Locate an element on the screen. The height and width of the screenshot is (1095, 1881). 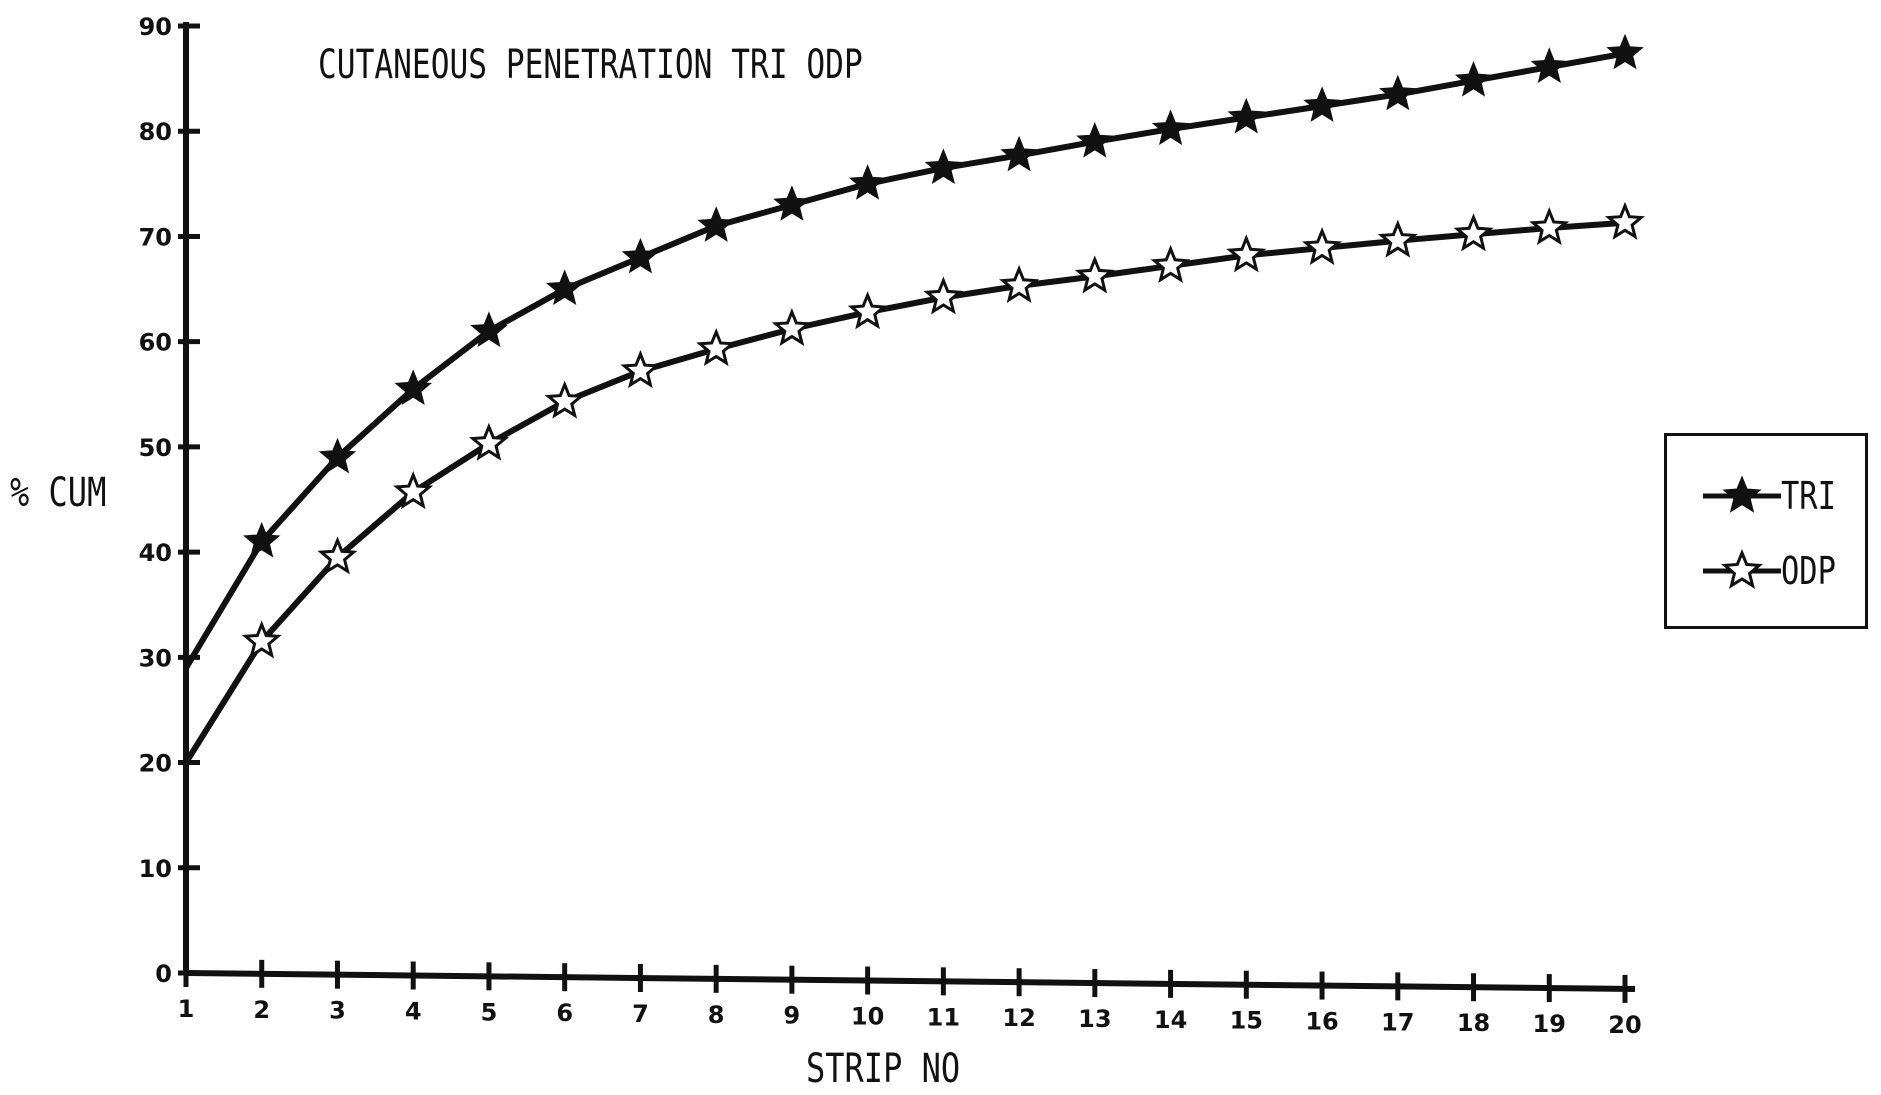
x-axis-line is located at coordinates (910, 981).